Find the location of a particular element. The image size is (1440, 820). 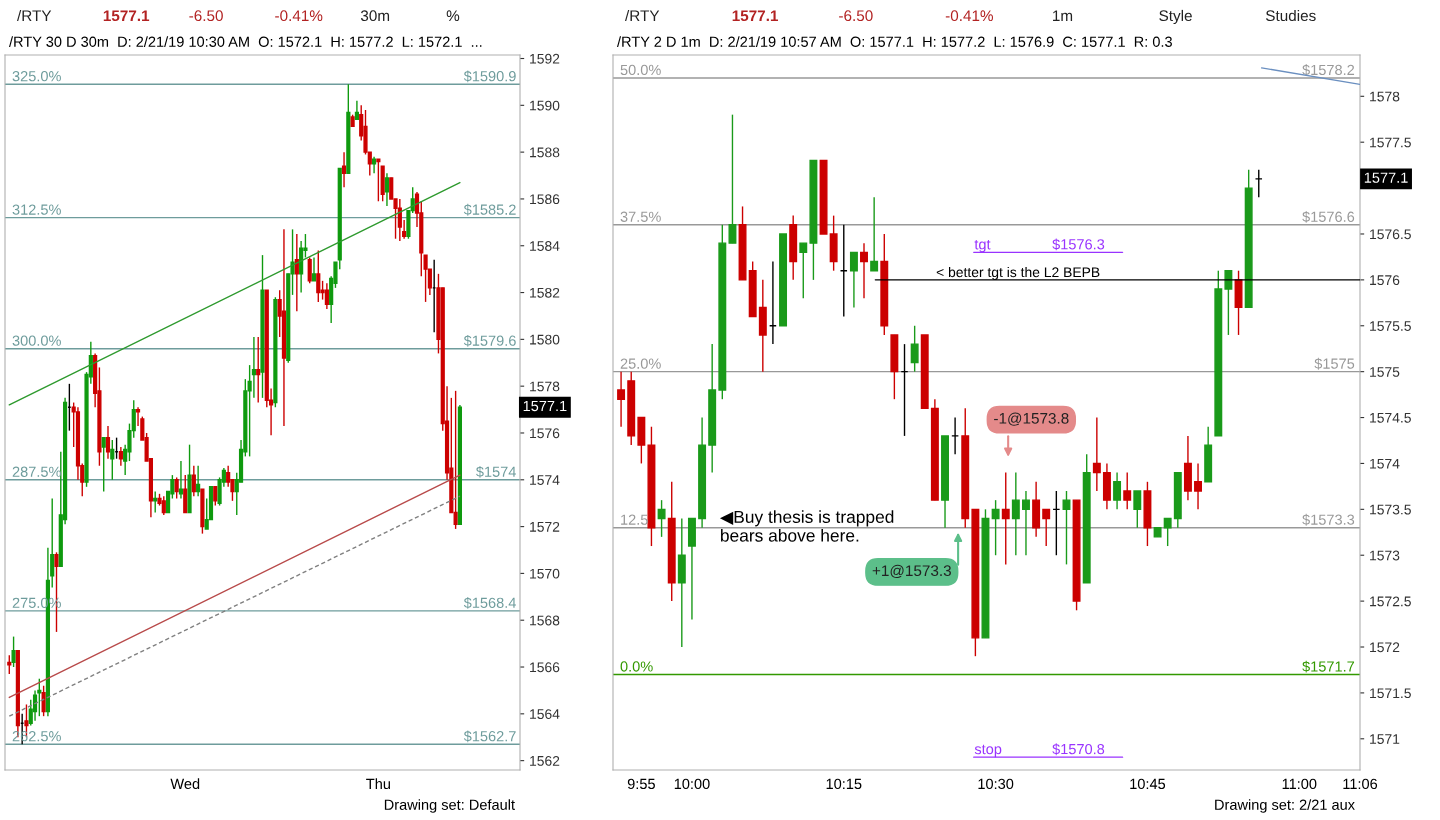

y-tick-label: 1562 is located at coordinates (545, 760).